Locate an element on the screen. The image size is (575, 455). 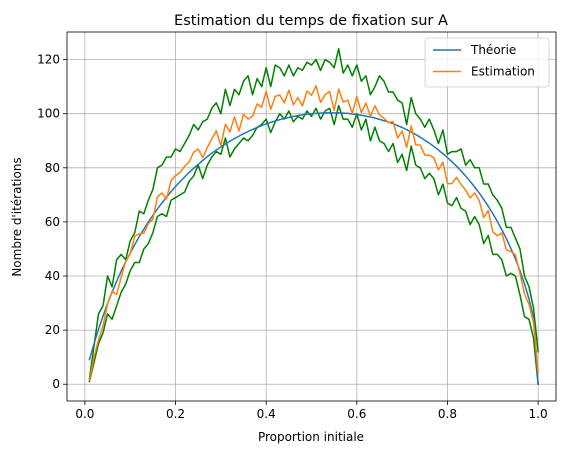
y-tick-label: 80 is located at coordinates (52, 168).